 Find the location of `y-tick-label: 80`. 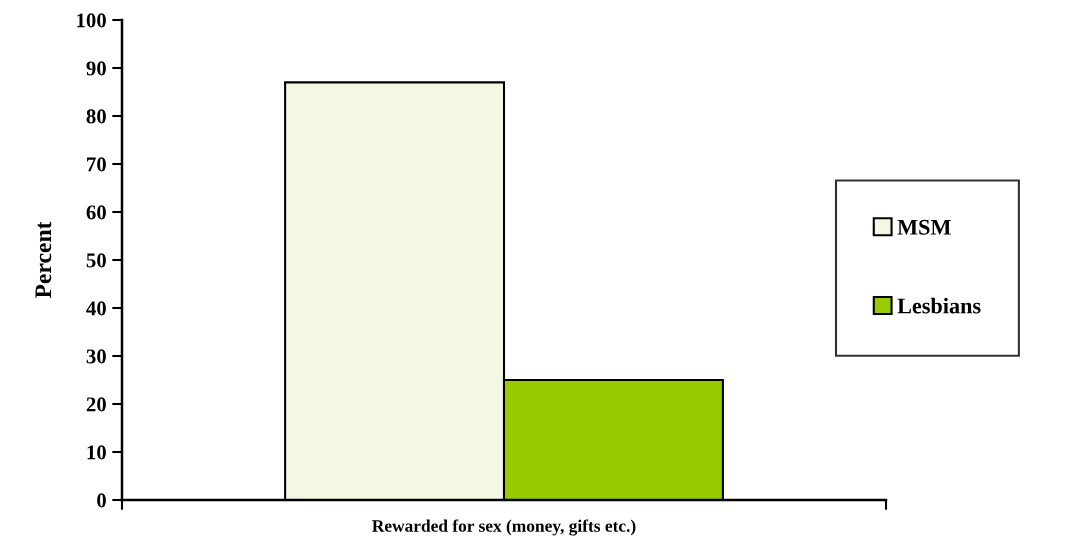

y-tick-label: 80 is located at coordinates (96, 116).